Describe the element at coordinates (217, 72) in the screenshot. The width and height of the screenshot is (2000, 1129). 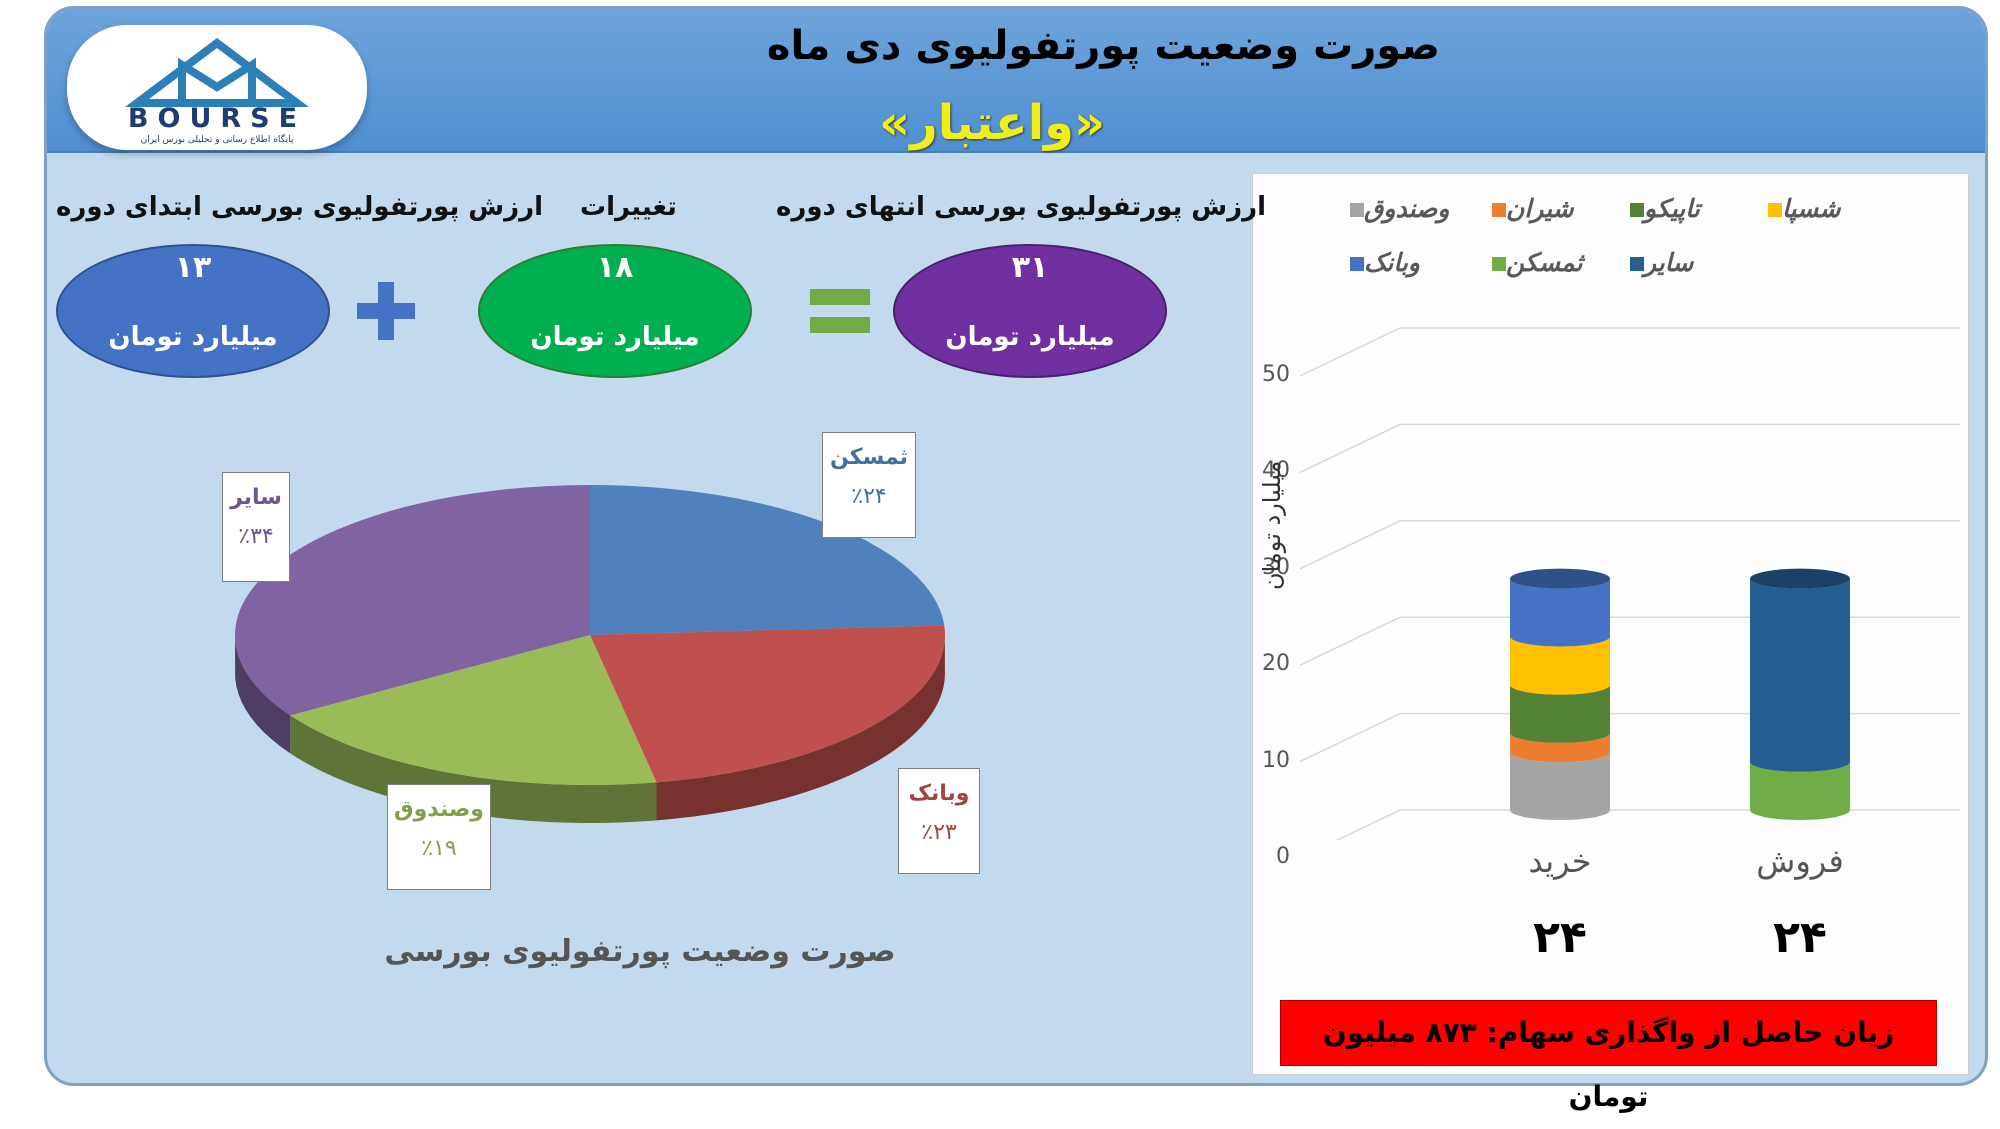
I see `logo-mark-icon` at that location.